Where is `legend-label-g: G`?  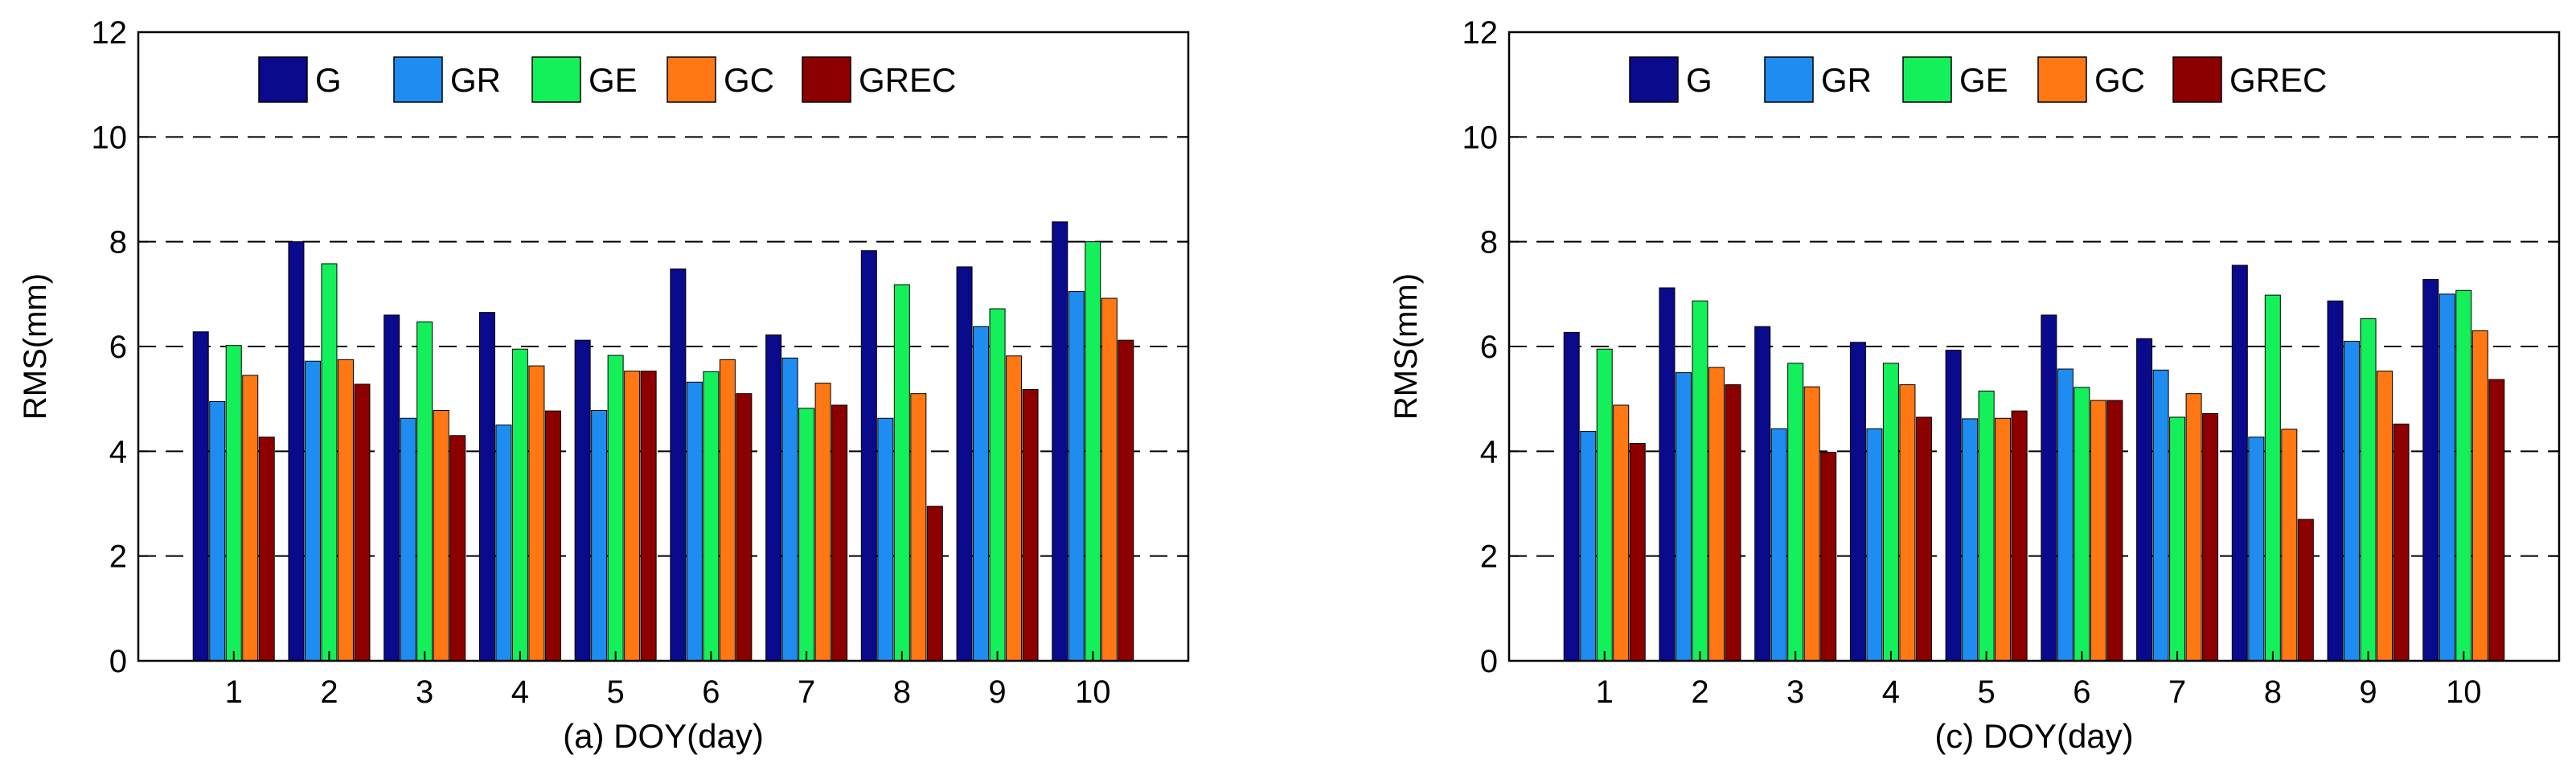
legend-label-g: G is located at coordinates (1699, 80).